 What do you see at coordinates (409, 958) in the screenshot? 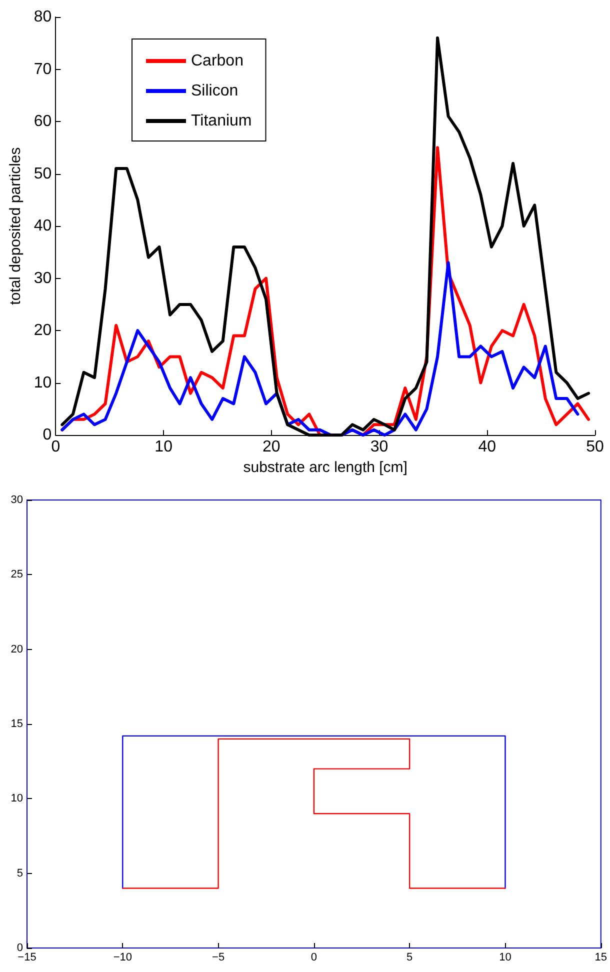
I see `x-tick-label: 5` at bounding box center [409, 958].